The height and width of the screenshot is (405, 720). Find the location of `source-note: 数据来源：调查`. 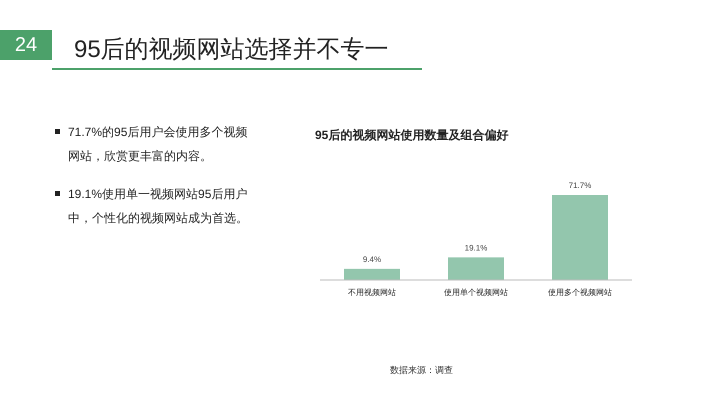

source-note: 数据来源：调查 is located at coordinates (421, 370).